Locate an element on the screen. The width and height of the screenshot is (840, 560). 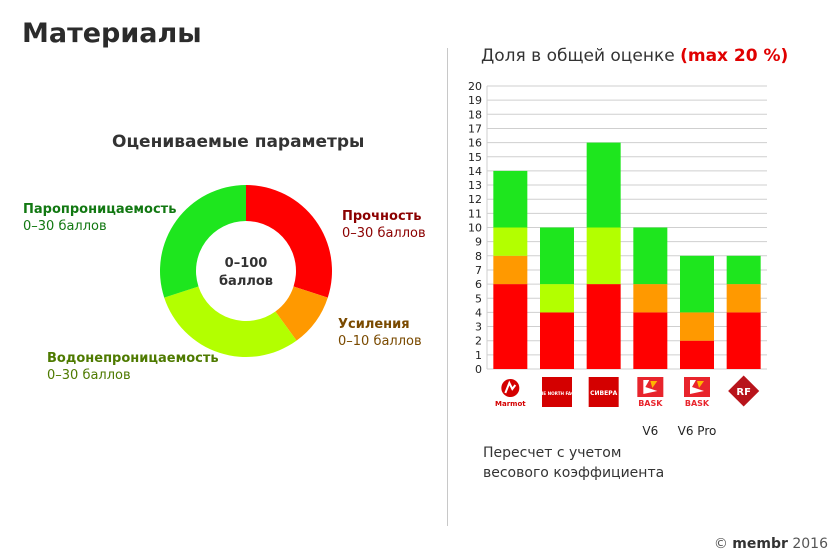
y-tick-label: 8 is located at coordinates (478, 256).